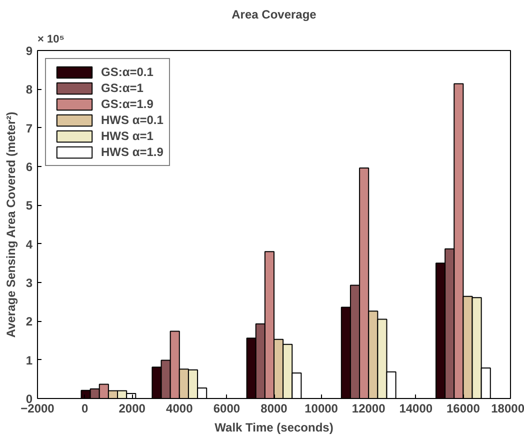 The width and height of the screenshot is (524, 437). What do you see at coordinates (37, 409) in the screenshot?
I see `x-tick-label: −2000` at bounding box center [37, 409].